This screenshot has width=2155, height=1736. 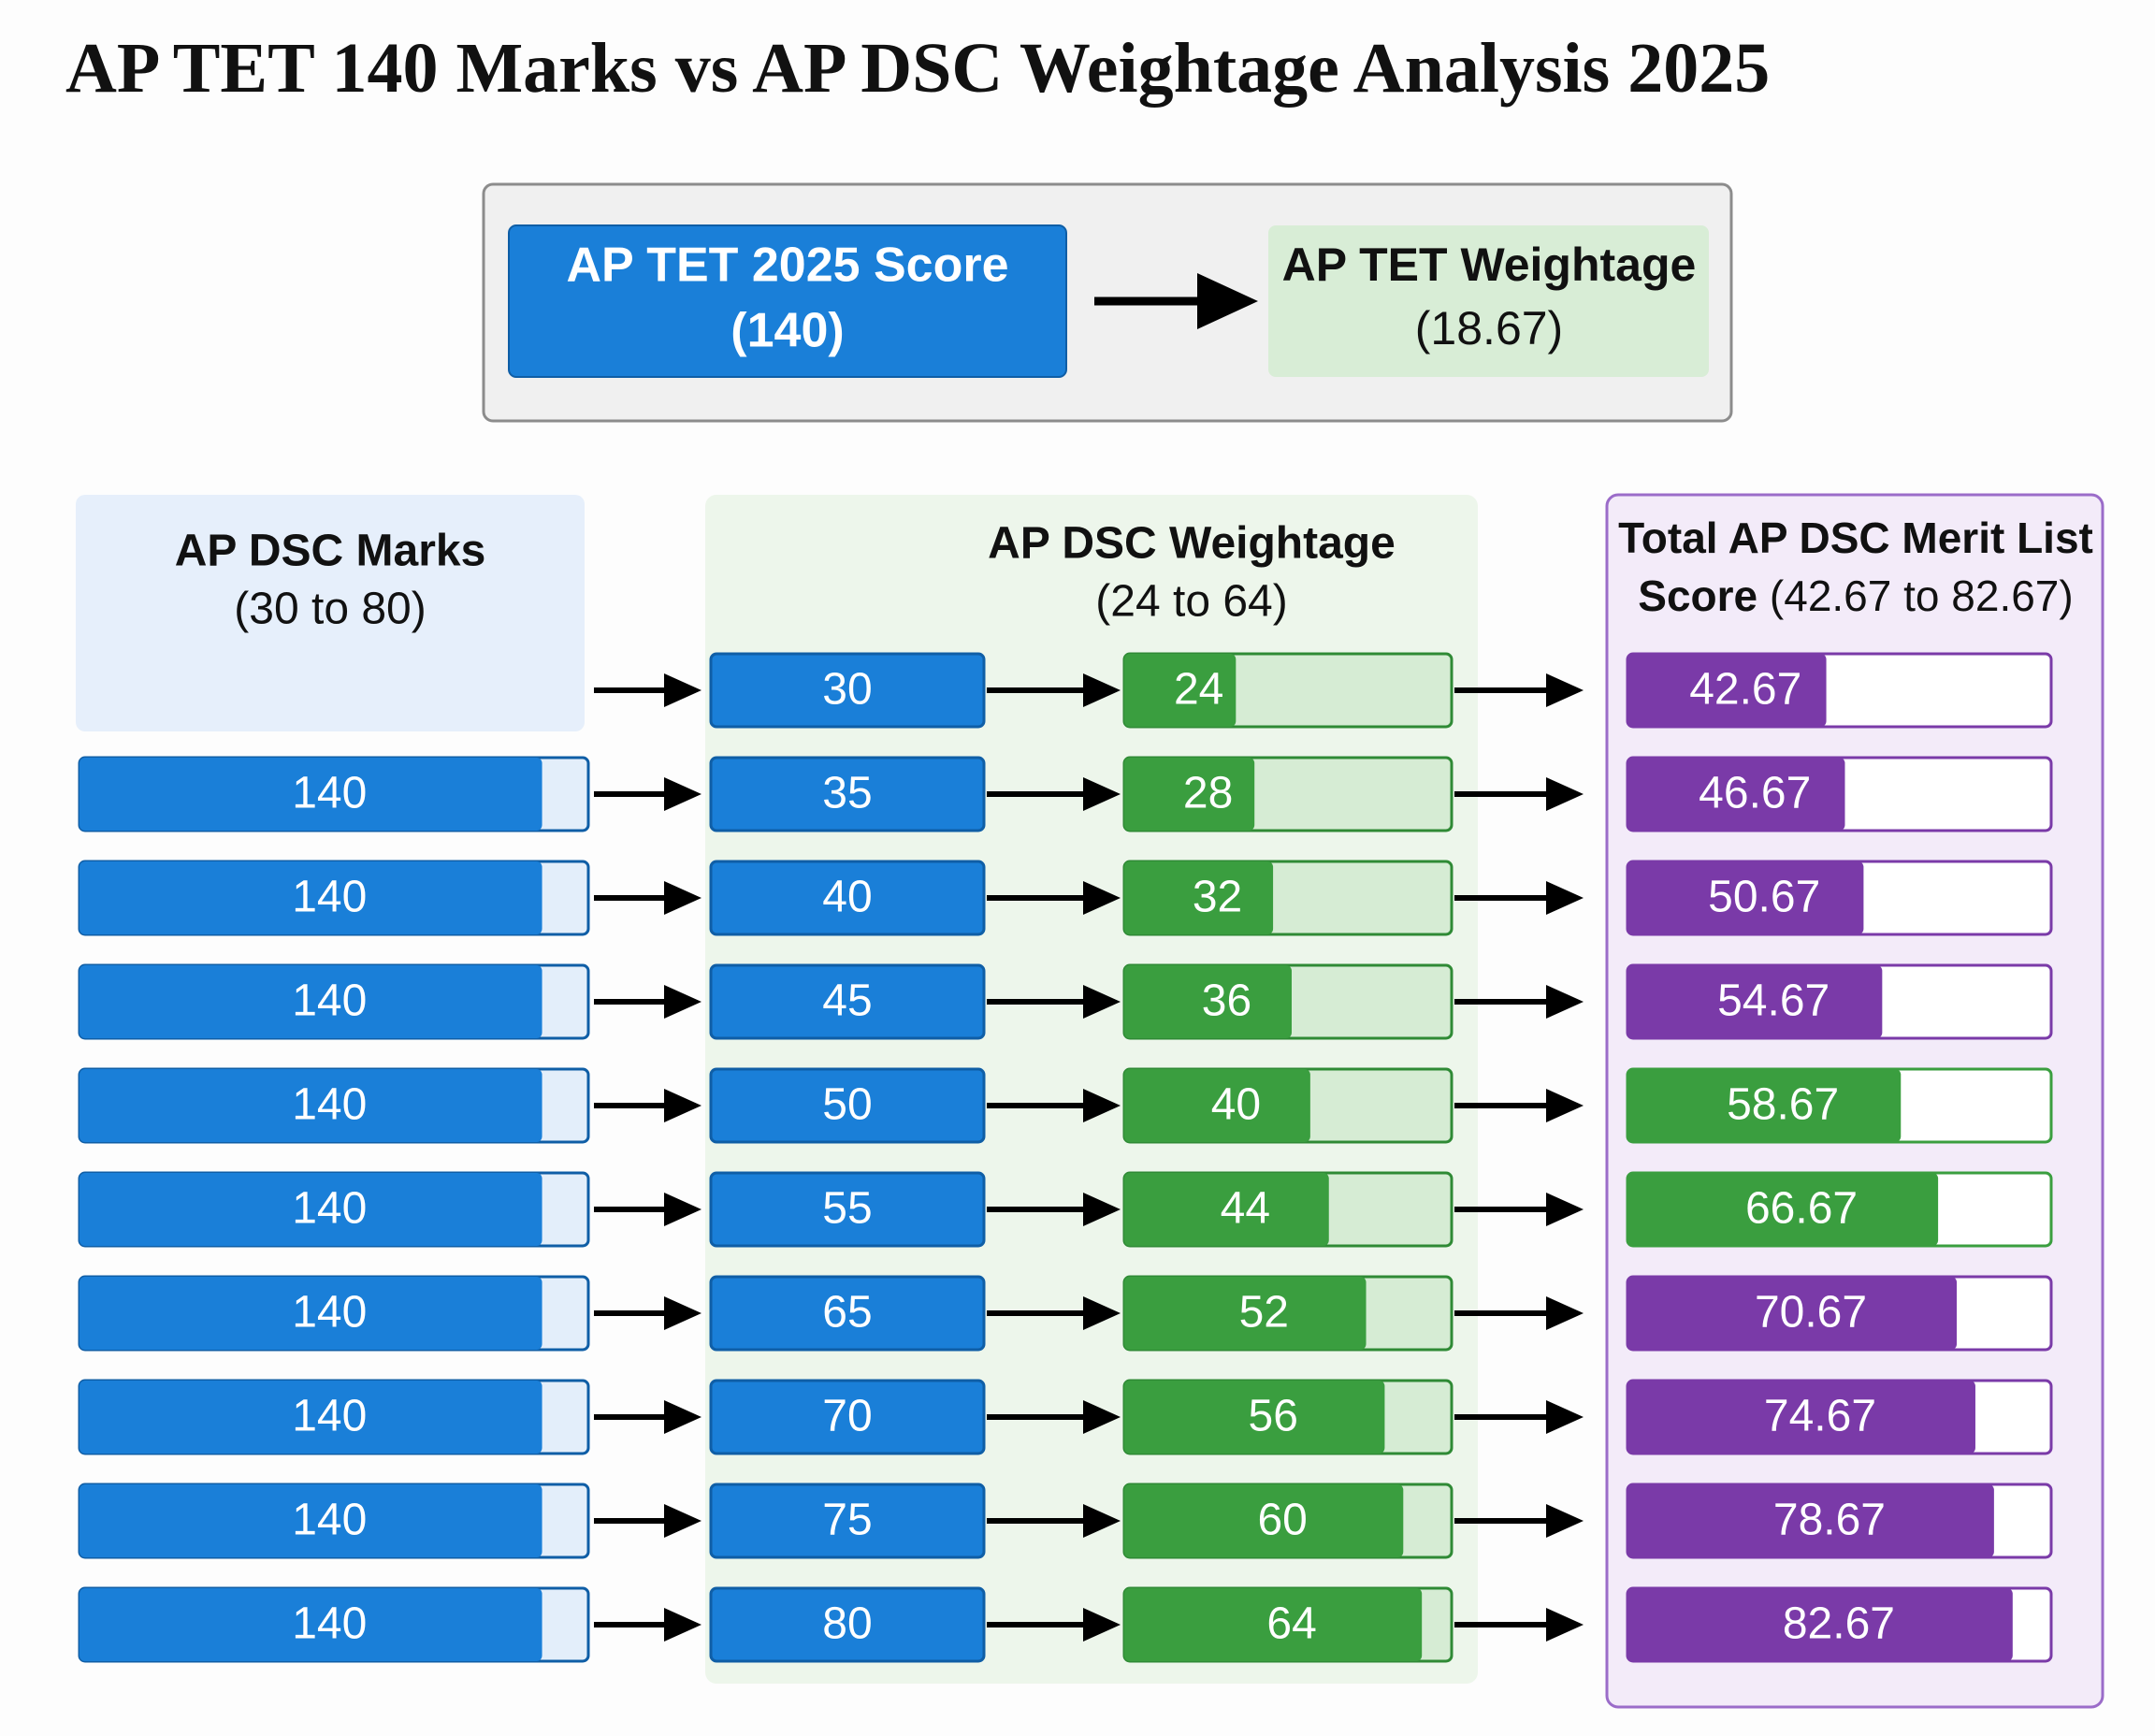 I want to click on bar-value: 78.67, so click(x=1830, y=1520).